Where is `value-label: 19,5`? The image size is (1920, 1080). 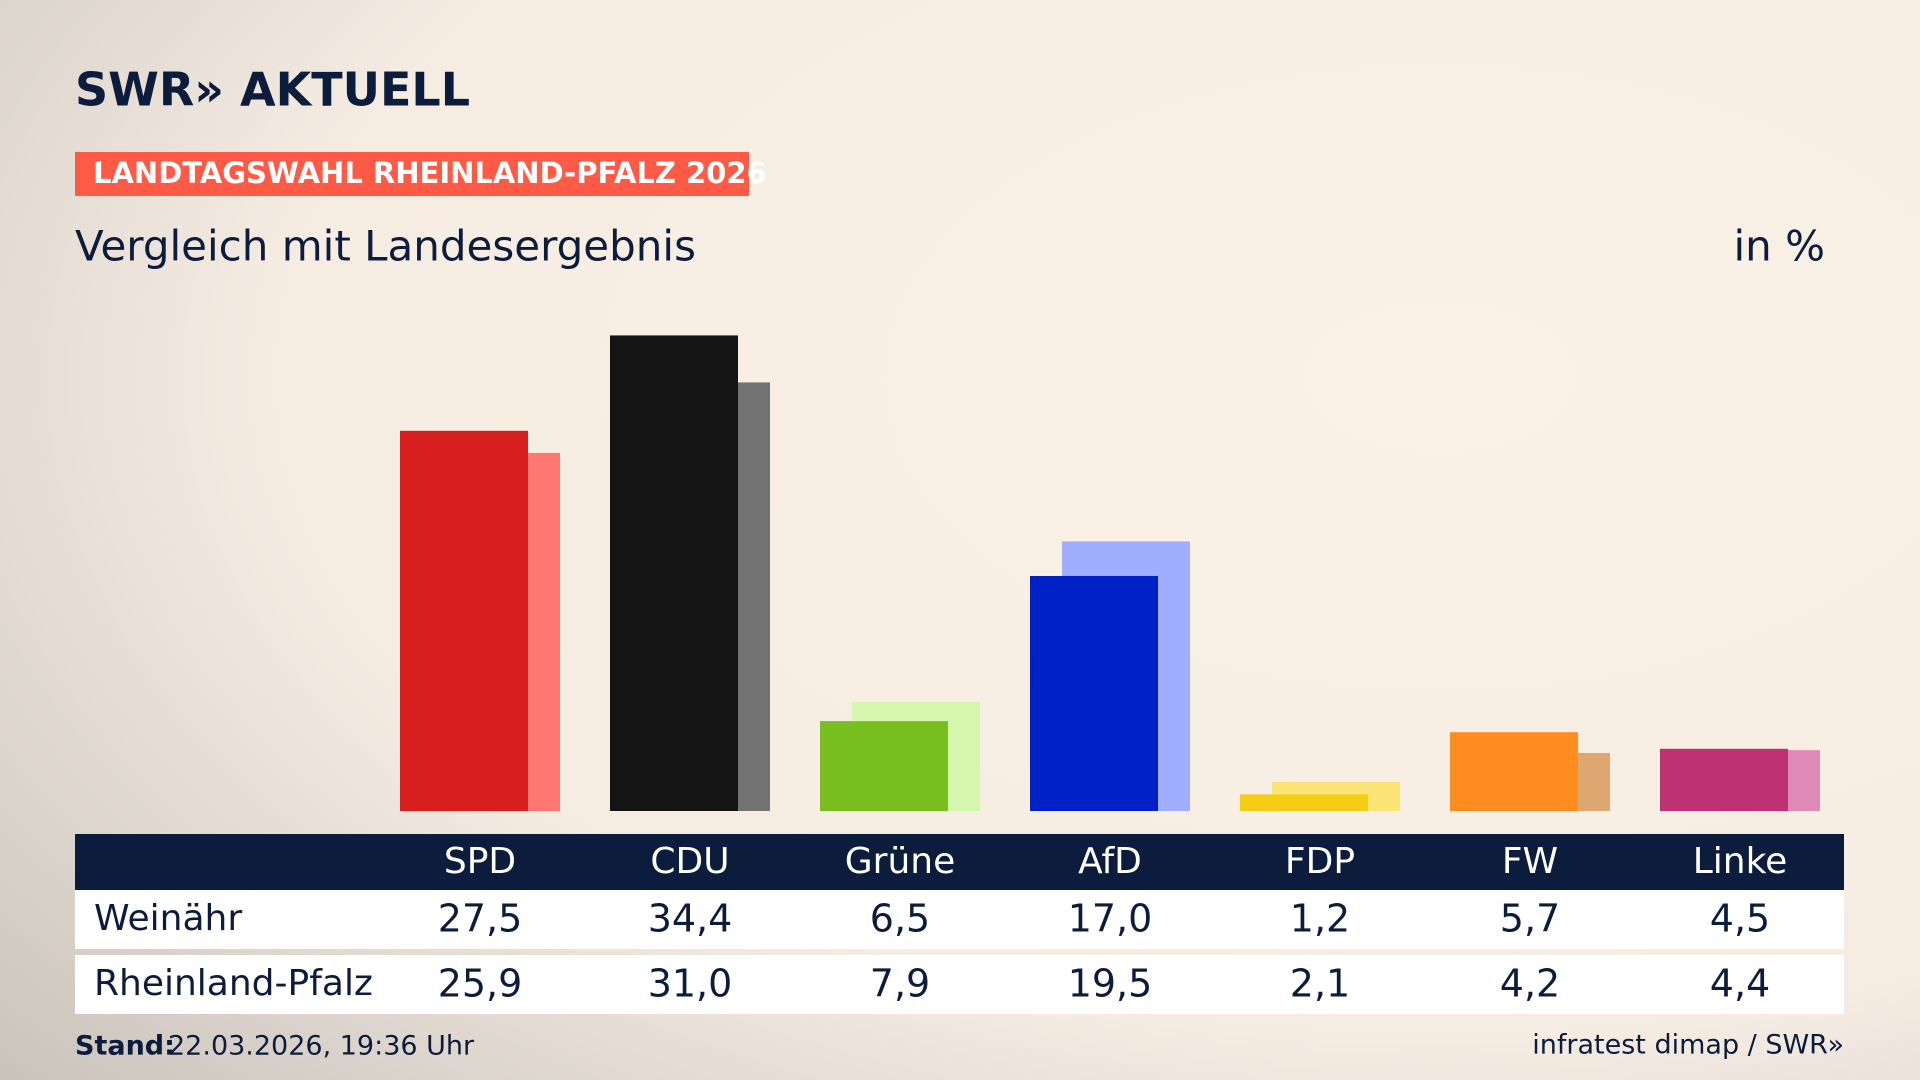
value-label: 19,5 is located at coordinates (1110, 984).